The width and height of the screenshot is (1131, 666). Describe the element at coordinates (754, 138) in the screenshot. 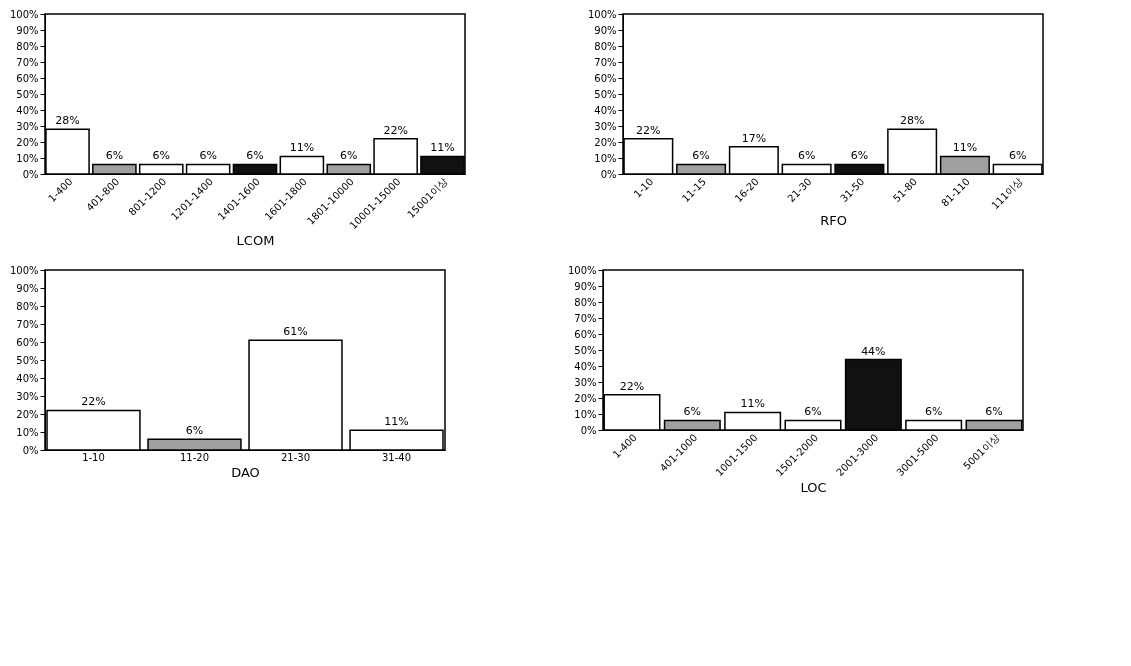

I see `data-label: 17%` at that location.